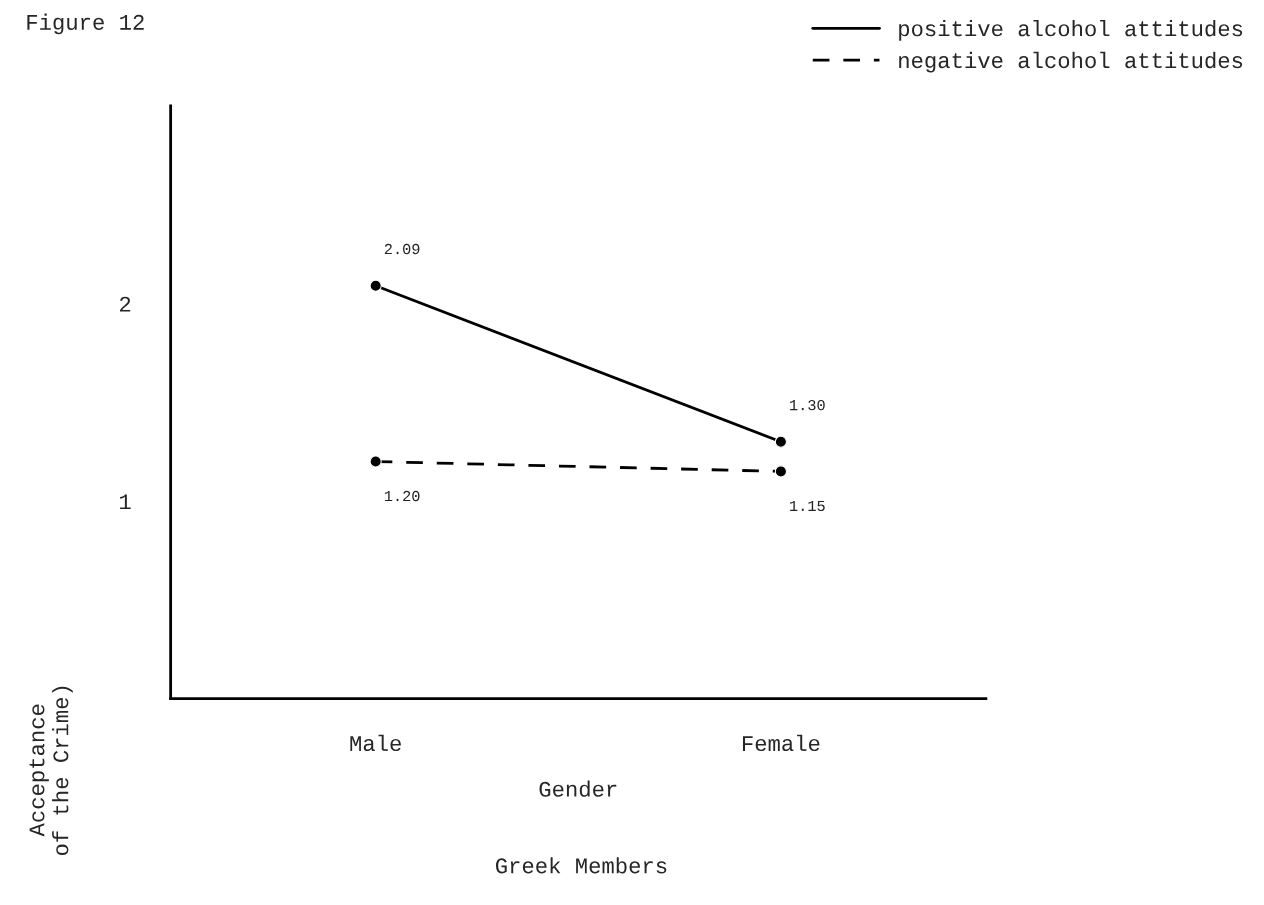 This screenshot has width=1264, height=905. What do you see at coordinates (807, 506) in the screenshot?
I see `data-label: 1.15` at bounding box center [807, 506].